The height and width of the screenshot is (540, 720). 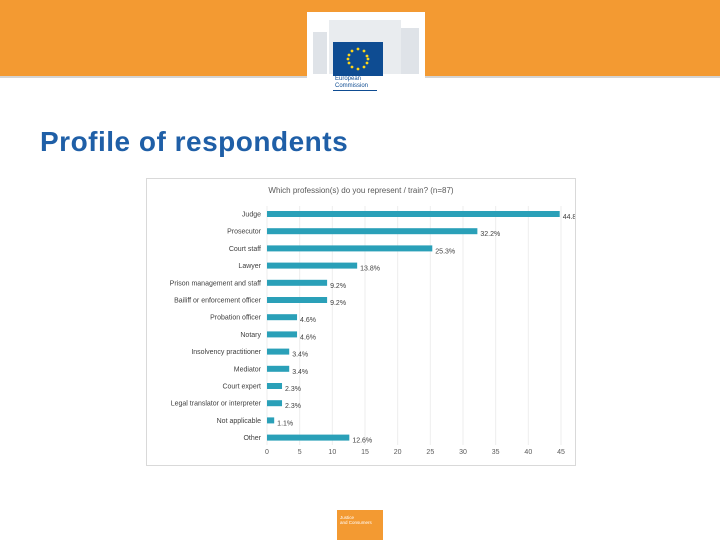 I want to click on category-label: Court staff, so click(x=245, y=249).